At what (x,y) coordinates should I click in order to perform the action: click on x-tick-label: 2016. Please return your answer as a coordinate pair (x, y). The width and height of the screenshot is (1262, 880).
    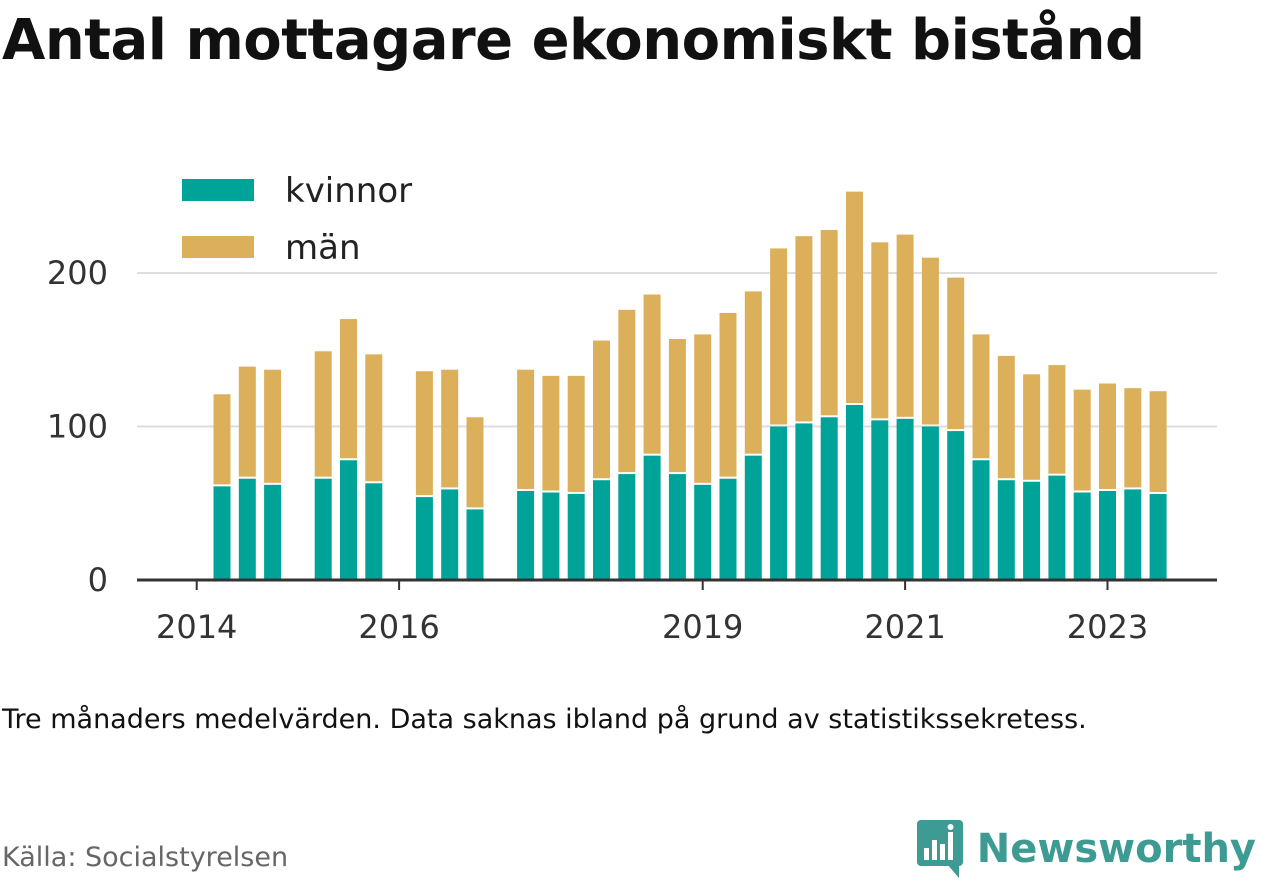
    Looking at the image, I should click on (398, 627).